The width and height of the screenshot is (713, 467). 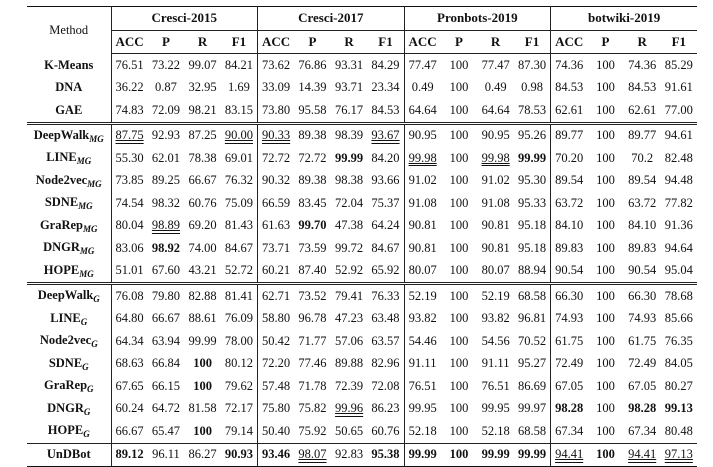 I want to click on metric-value: 95.30, so click(x=532, y=180).